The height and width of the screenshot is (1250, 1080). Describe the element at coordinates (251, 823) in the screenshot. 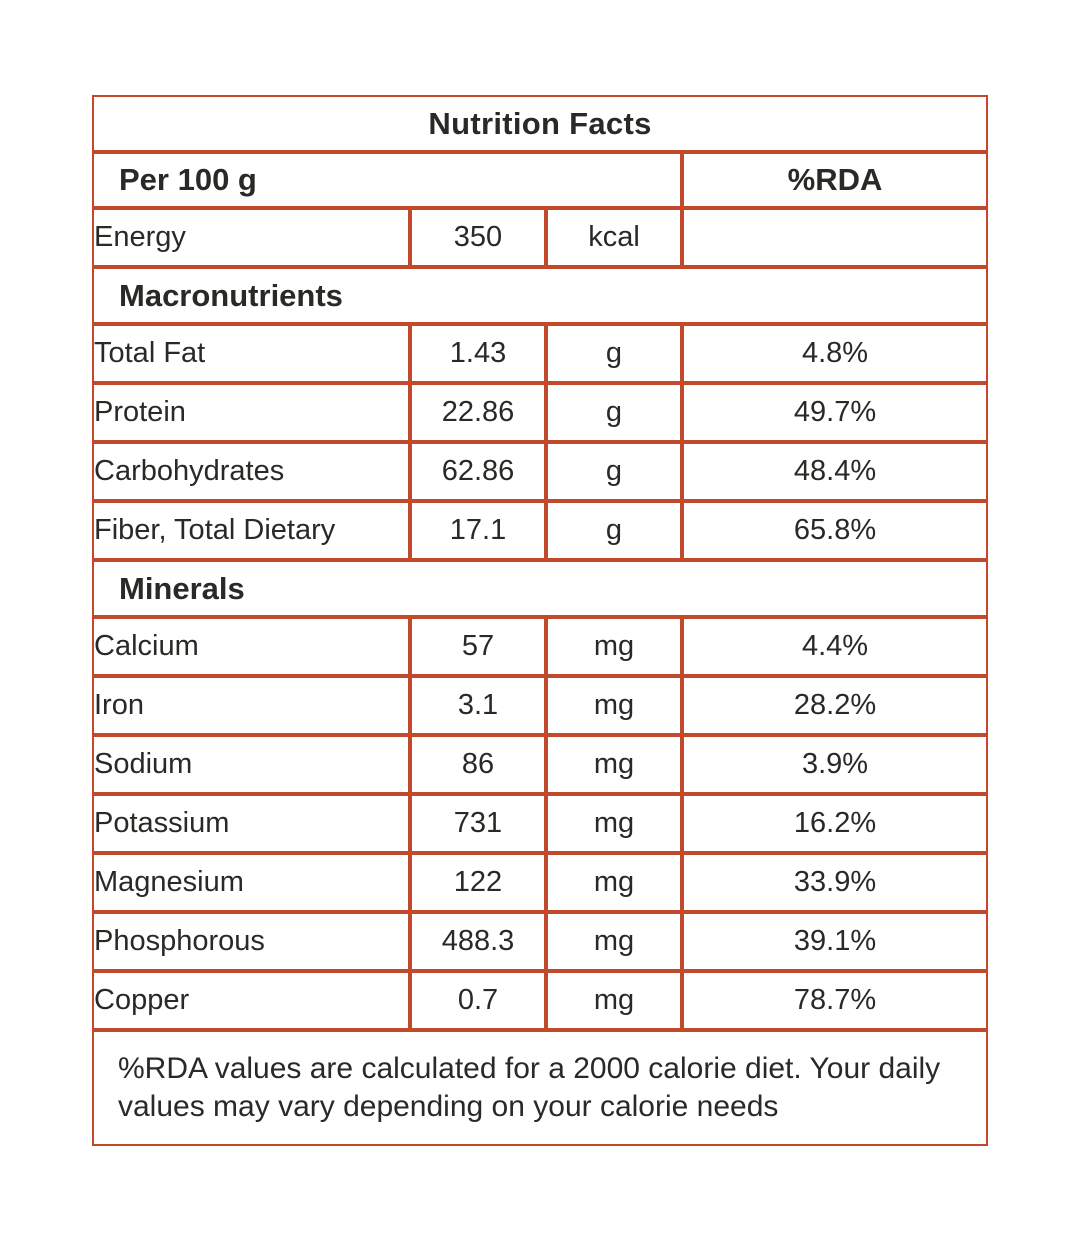

I see `nutrient-label: Potassium` at that location.